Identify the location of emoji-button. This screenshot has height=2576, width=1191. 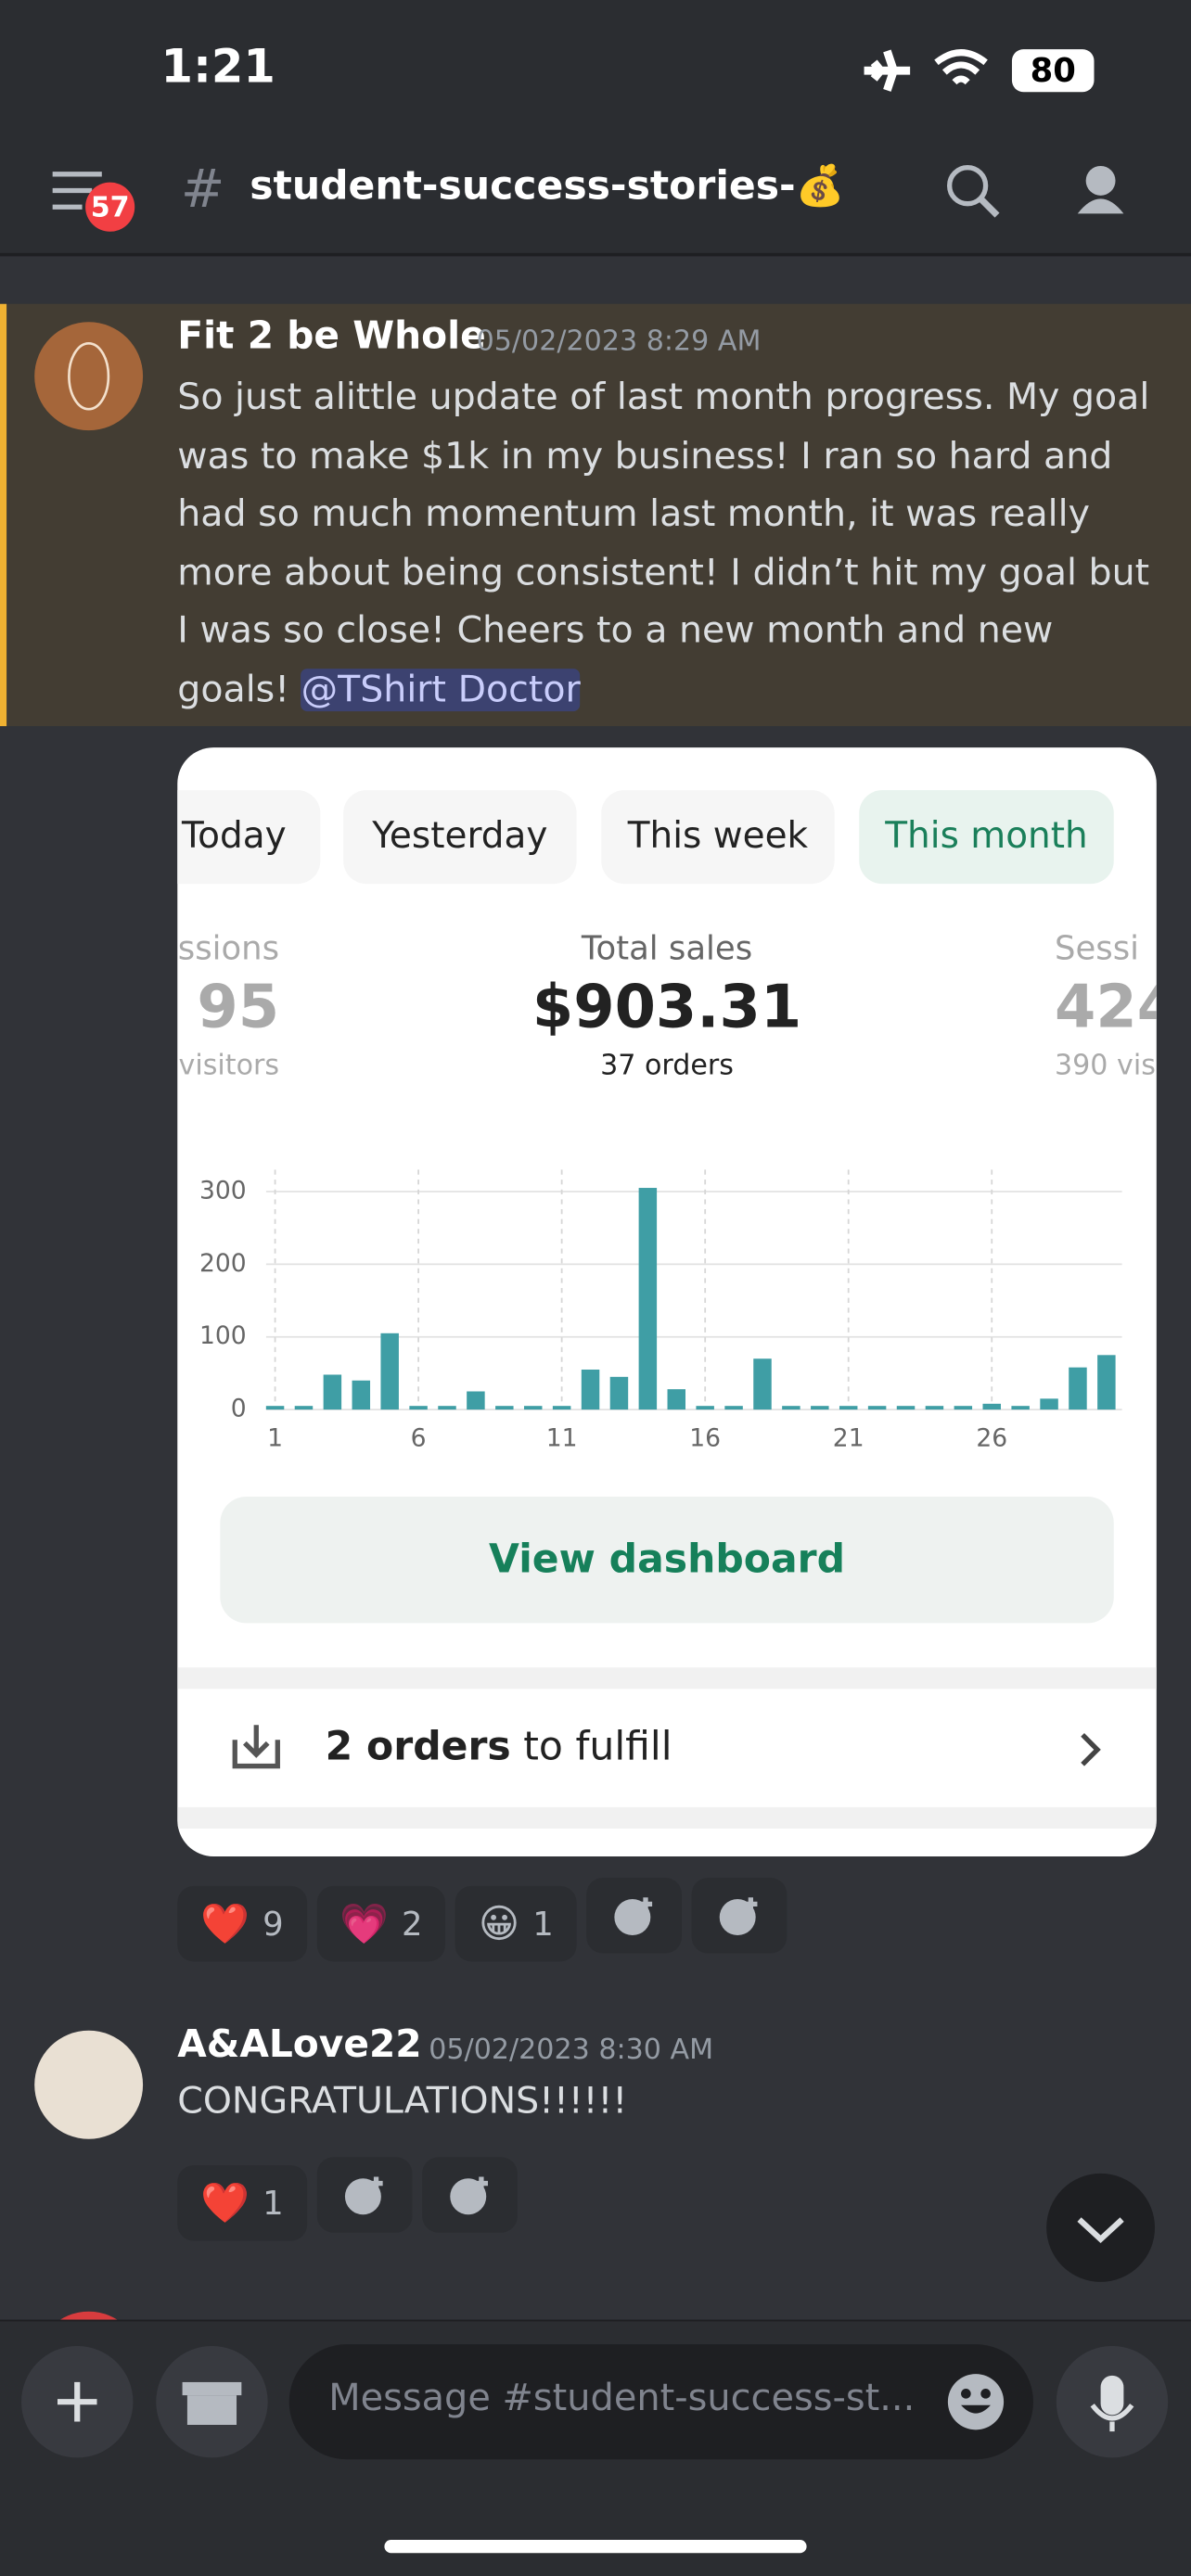
(975, 2401).